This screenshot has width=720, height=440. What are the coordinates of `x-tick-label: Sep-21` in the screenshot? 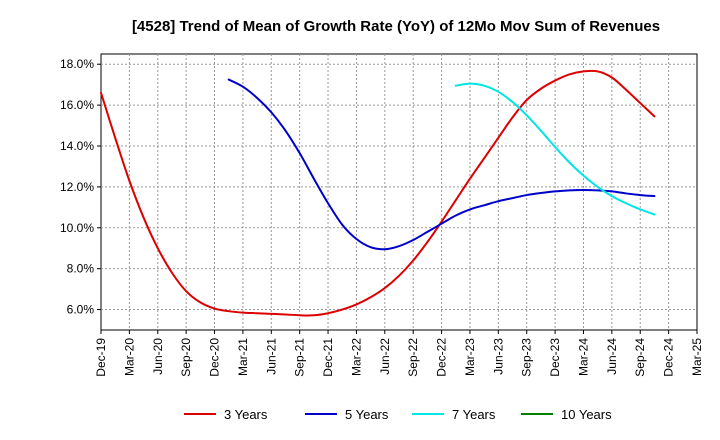 It's located at (300, 357).